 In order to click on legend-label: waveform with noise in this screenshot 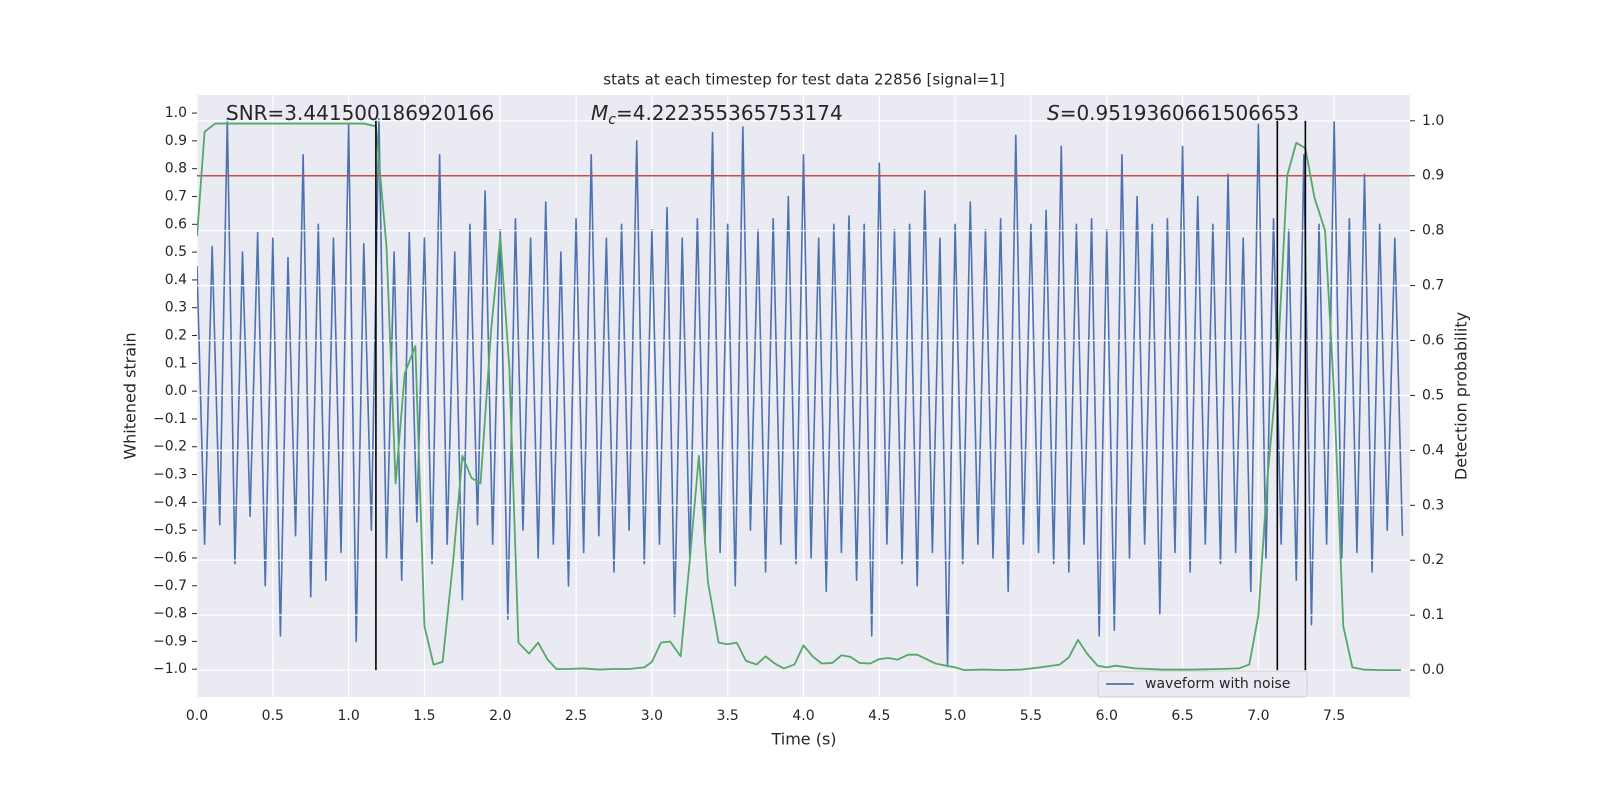, I will do `click(1217, 684)`.